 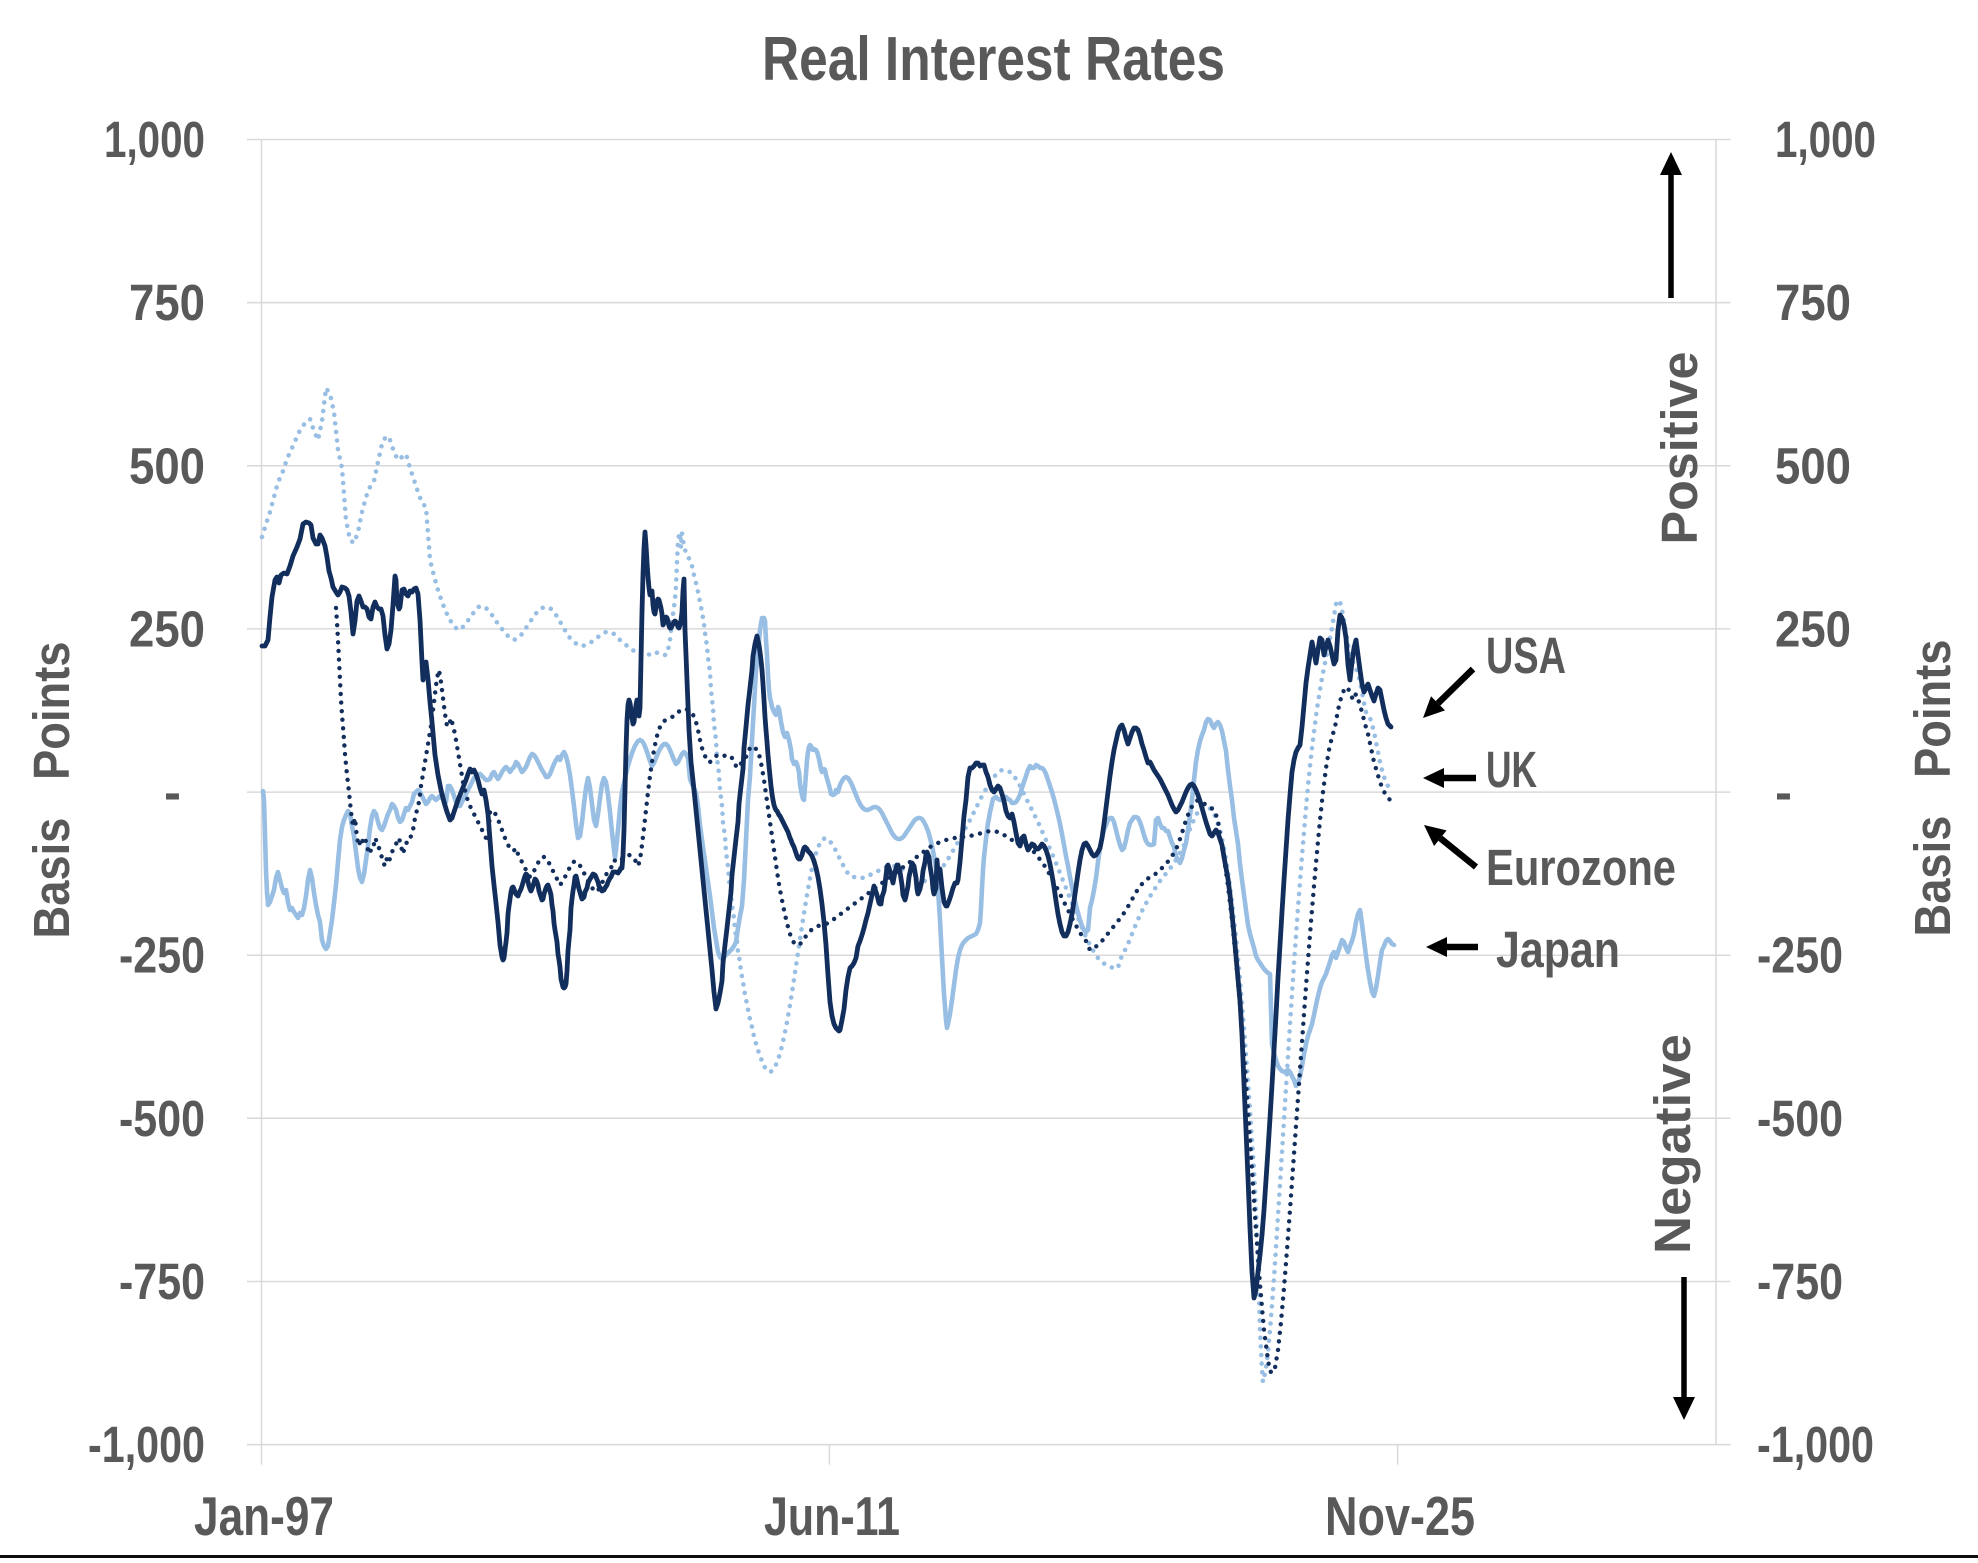 I want to click on svg-text: Jan-97, so click(x=264, y=1516).